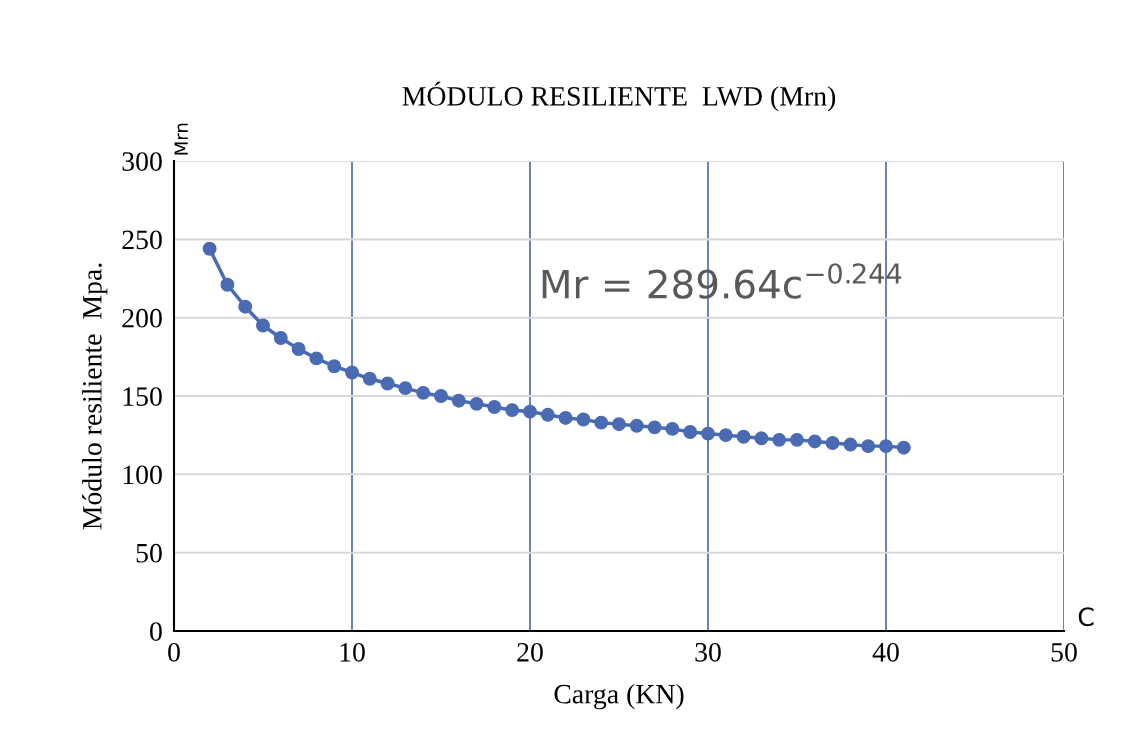 The height and width of the screenshot is (747, 1140). What do you see at coordinates (156, 631) in the screenshot?
I see `y-tick-label: 0` at bounding box center [156, 631].